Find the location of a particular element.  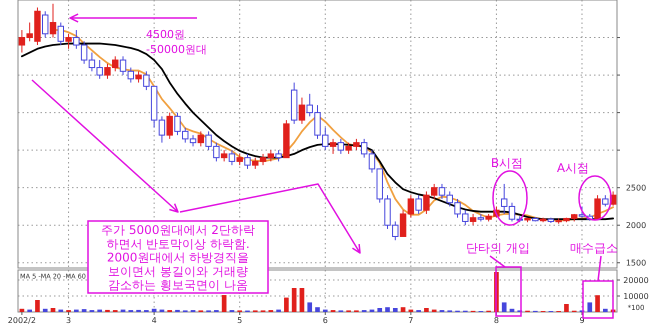

x-tick-label: 7 is located at coordinates (411, 320).